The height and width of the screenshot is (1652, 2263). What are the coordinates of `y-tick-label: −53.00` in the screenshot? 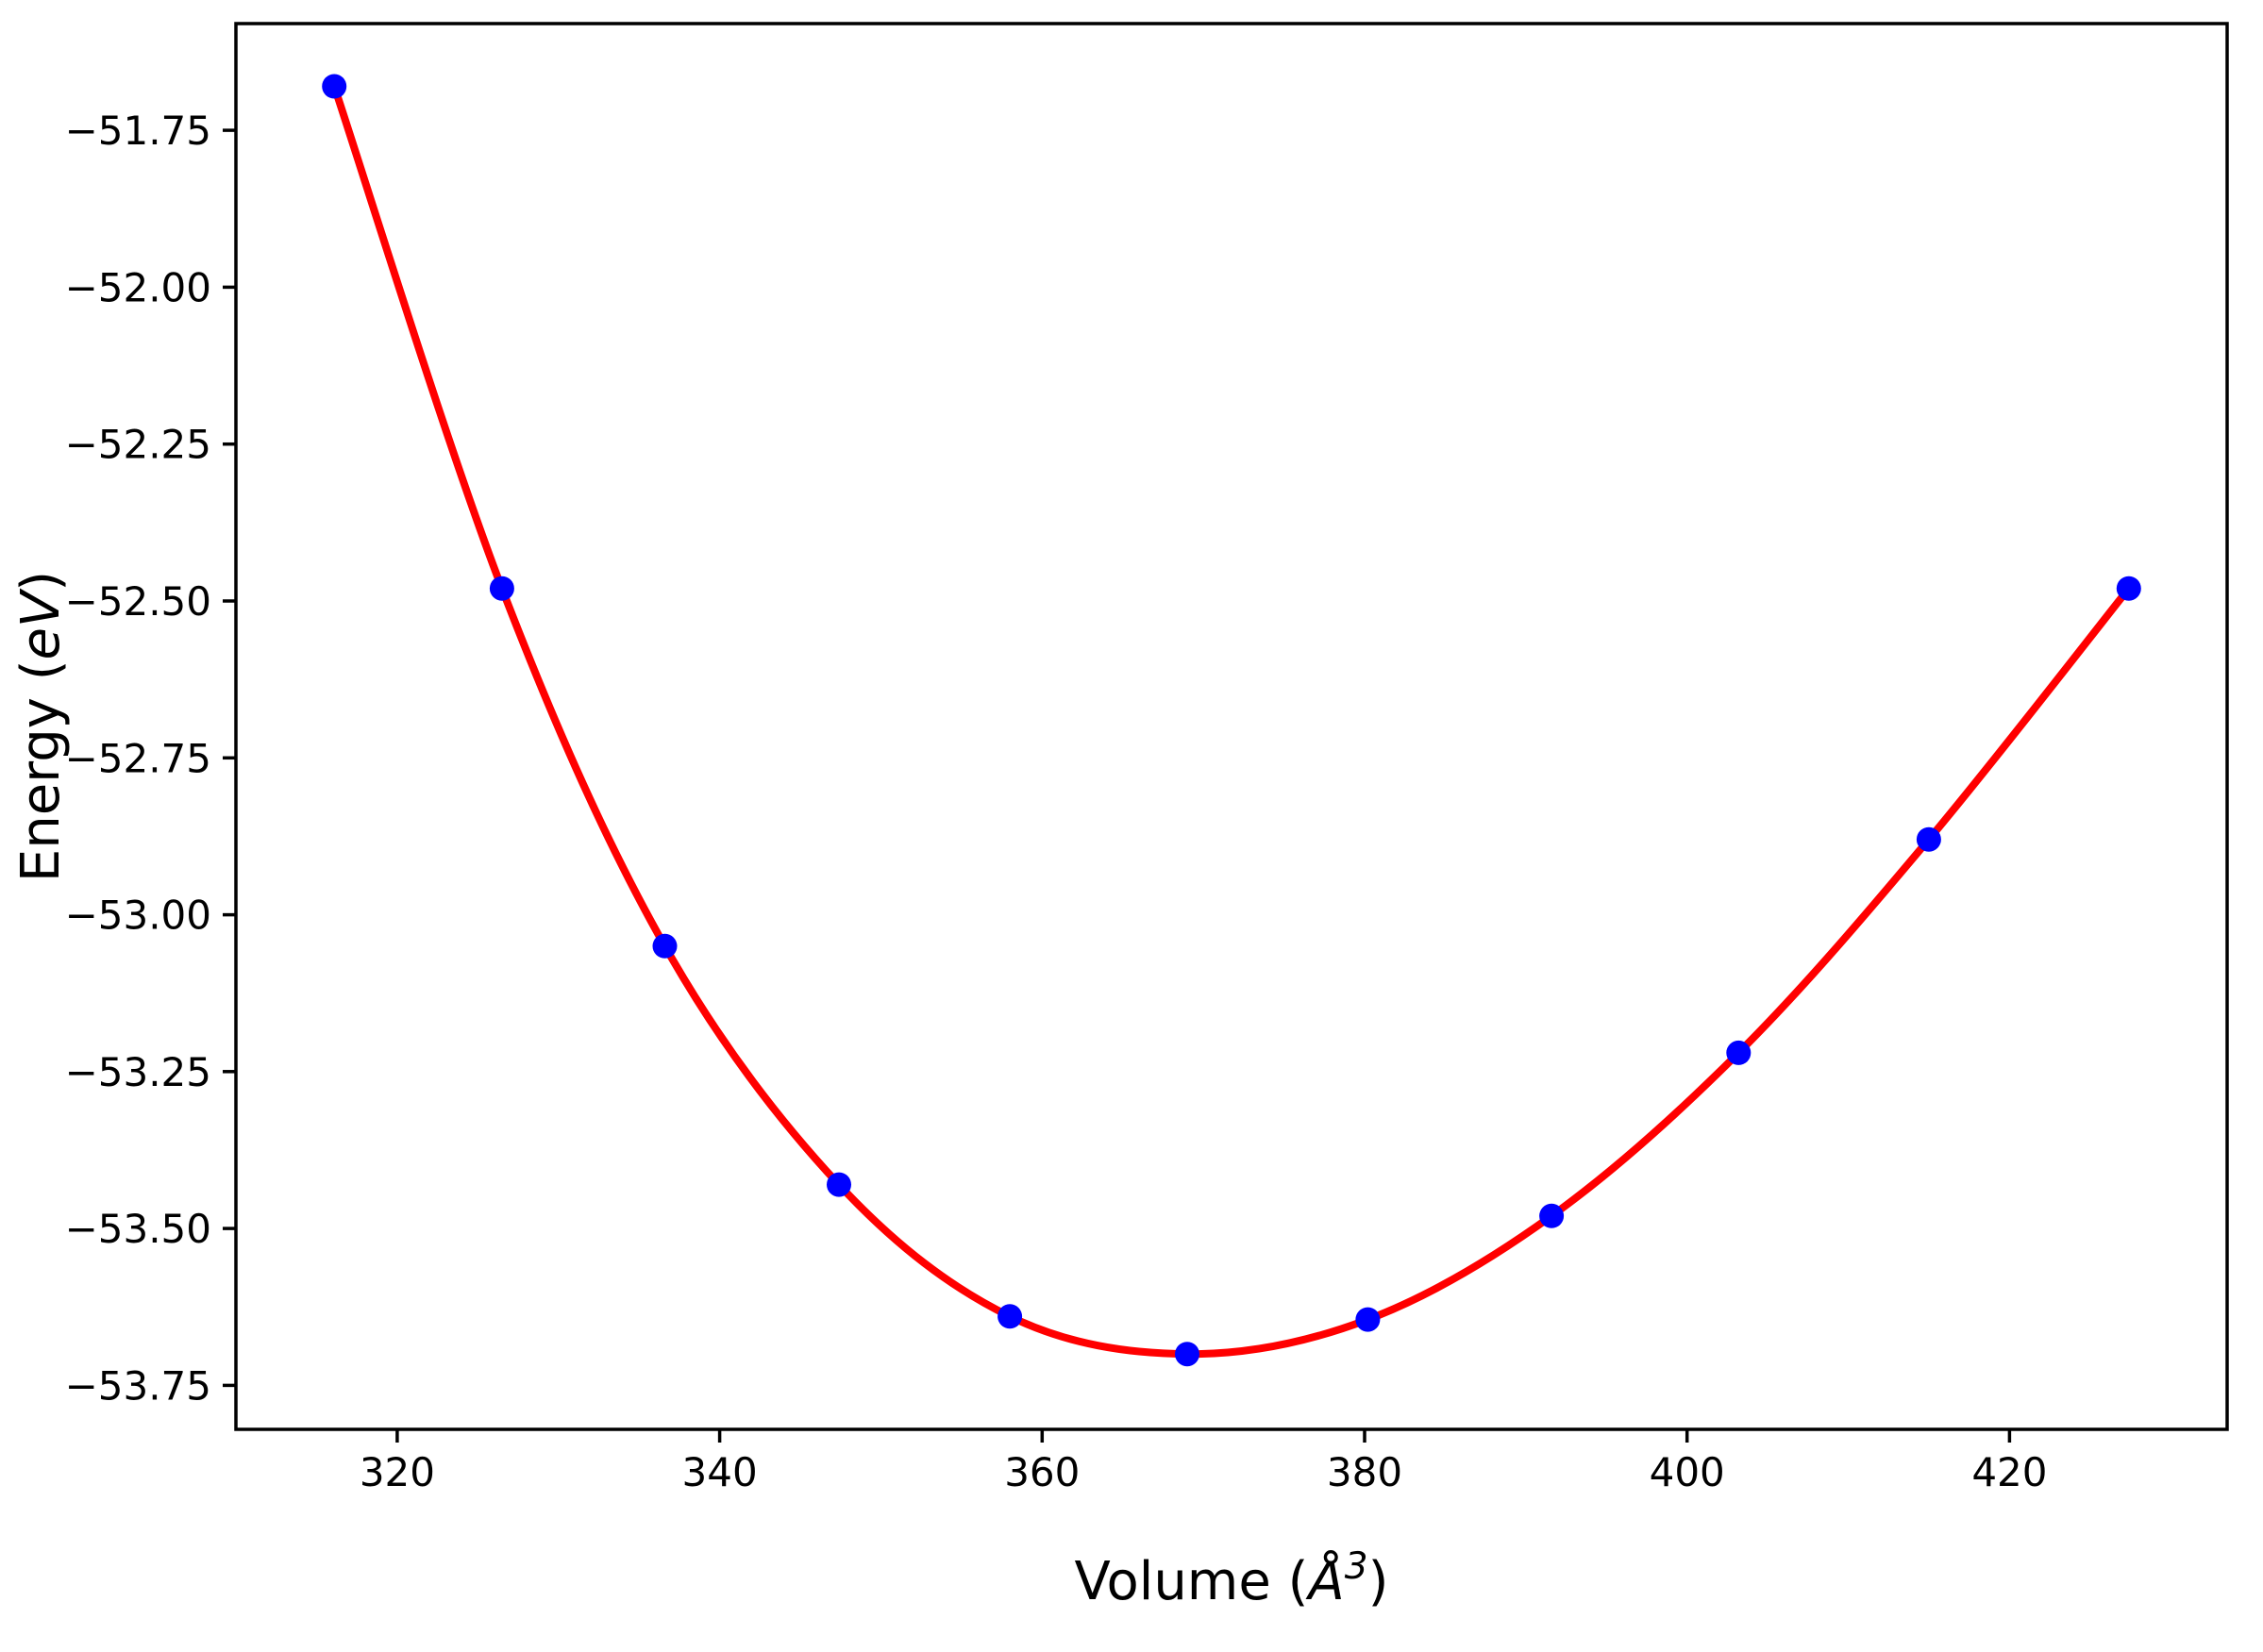 It's located at (138, 916).